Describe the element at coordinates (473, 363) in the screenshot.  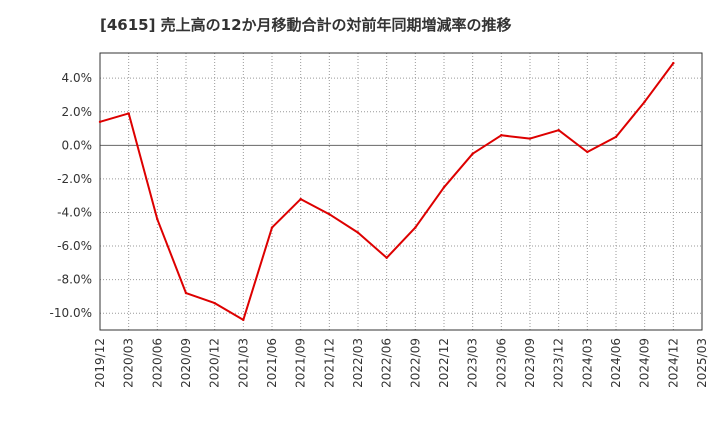
I see `x-tick-label: 2023/03` at that location.